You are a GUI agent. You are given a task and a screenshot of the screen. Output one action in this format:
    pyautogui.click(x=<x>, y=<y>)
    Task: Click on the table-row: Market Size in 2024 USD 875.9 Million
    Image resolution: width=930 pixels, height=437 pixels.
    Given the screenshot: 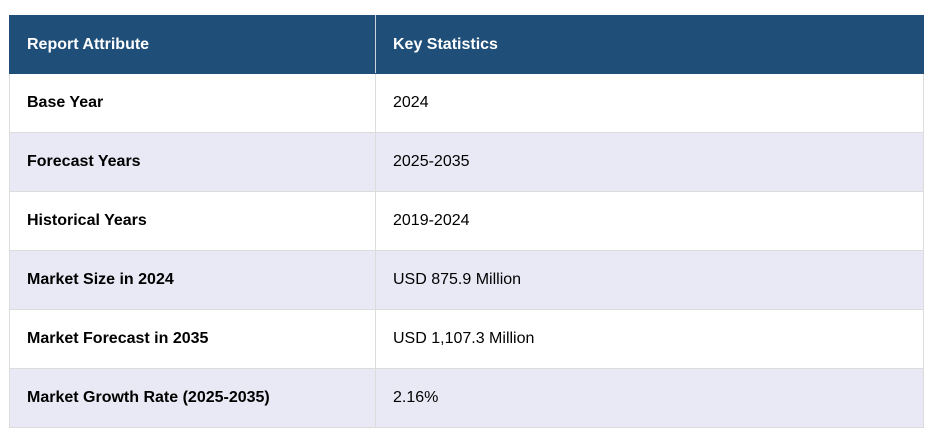 What is the action you would take?
    pyautogui.click(x=466, y=280)
    